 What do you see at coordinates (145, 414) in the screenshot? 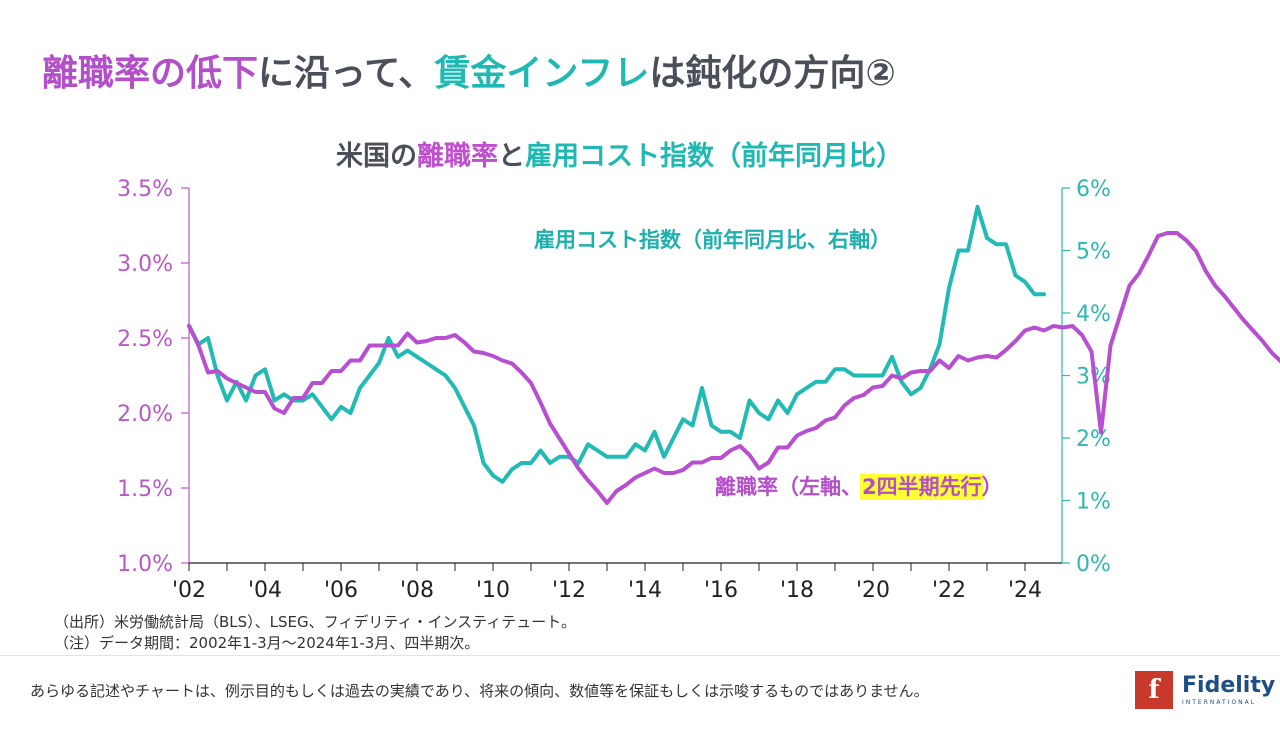
I see `y-left-tick-label: 2.0%` at bounding box center [145, 414].